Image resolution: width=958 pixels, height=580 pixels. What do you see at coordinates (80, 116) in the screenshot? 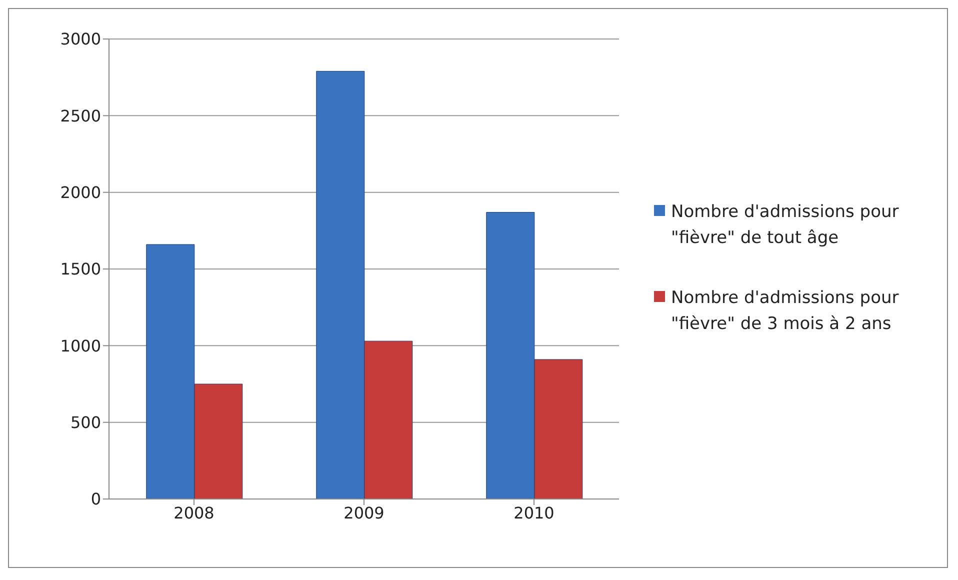
I see `y-tick-label: 2500` at bounding box center [80, 116].